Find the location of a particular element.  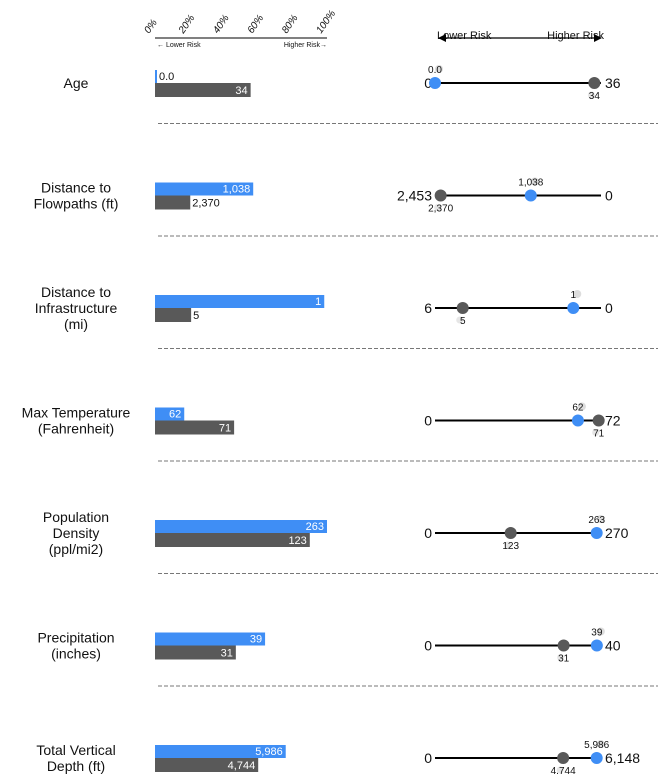

gray-bar-value-label: 34 is located at coordinates (241, 91).